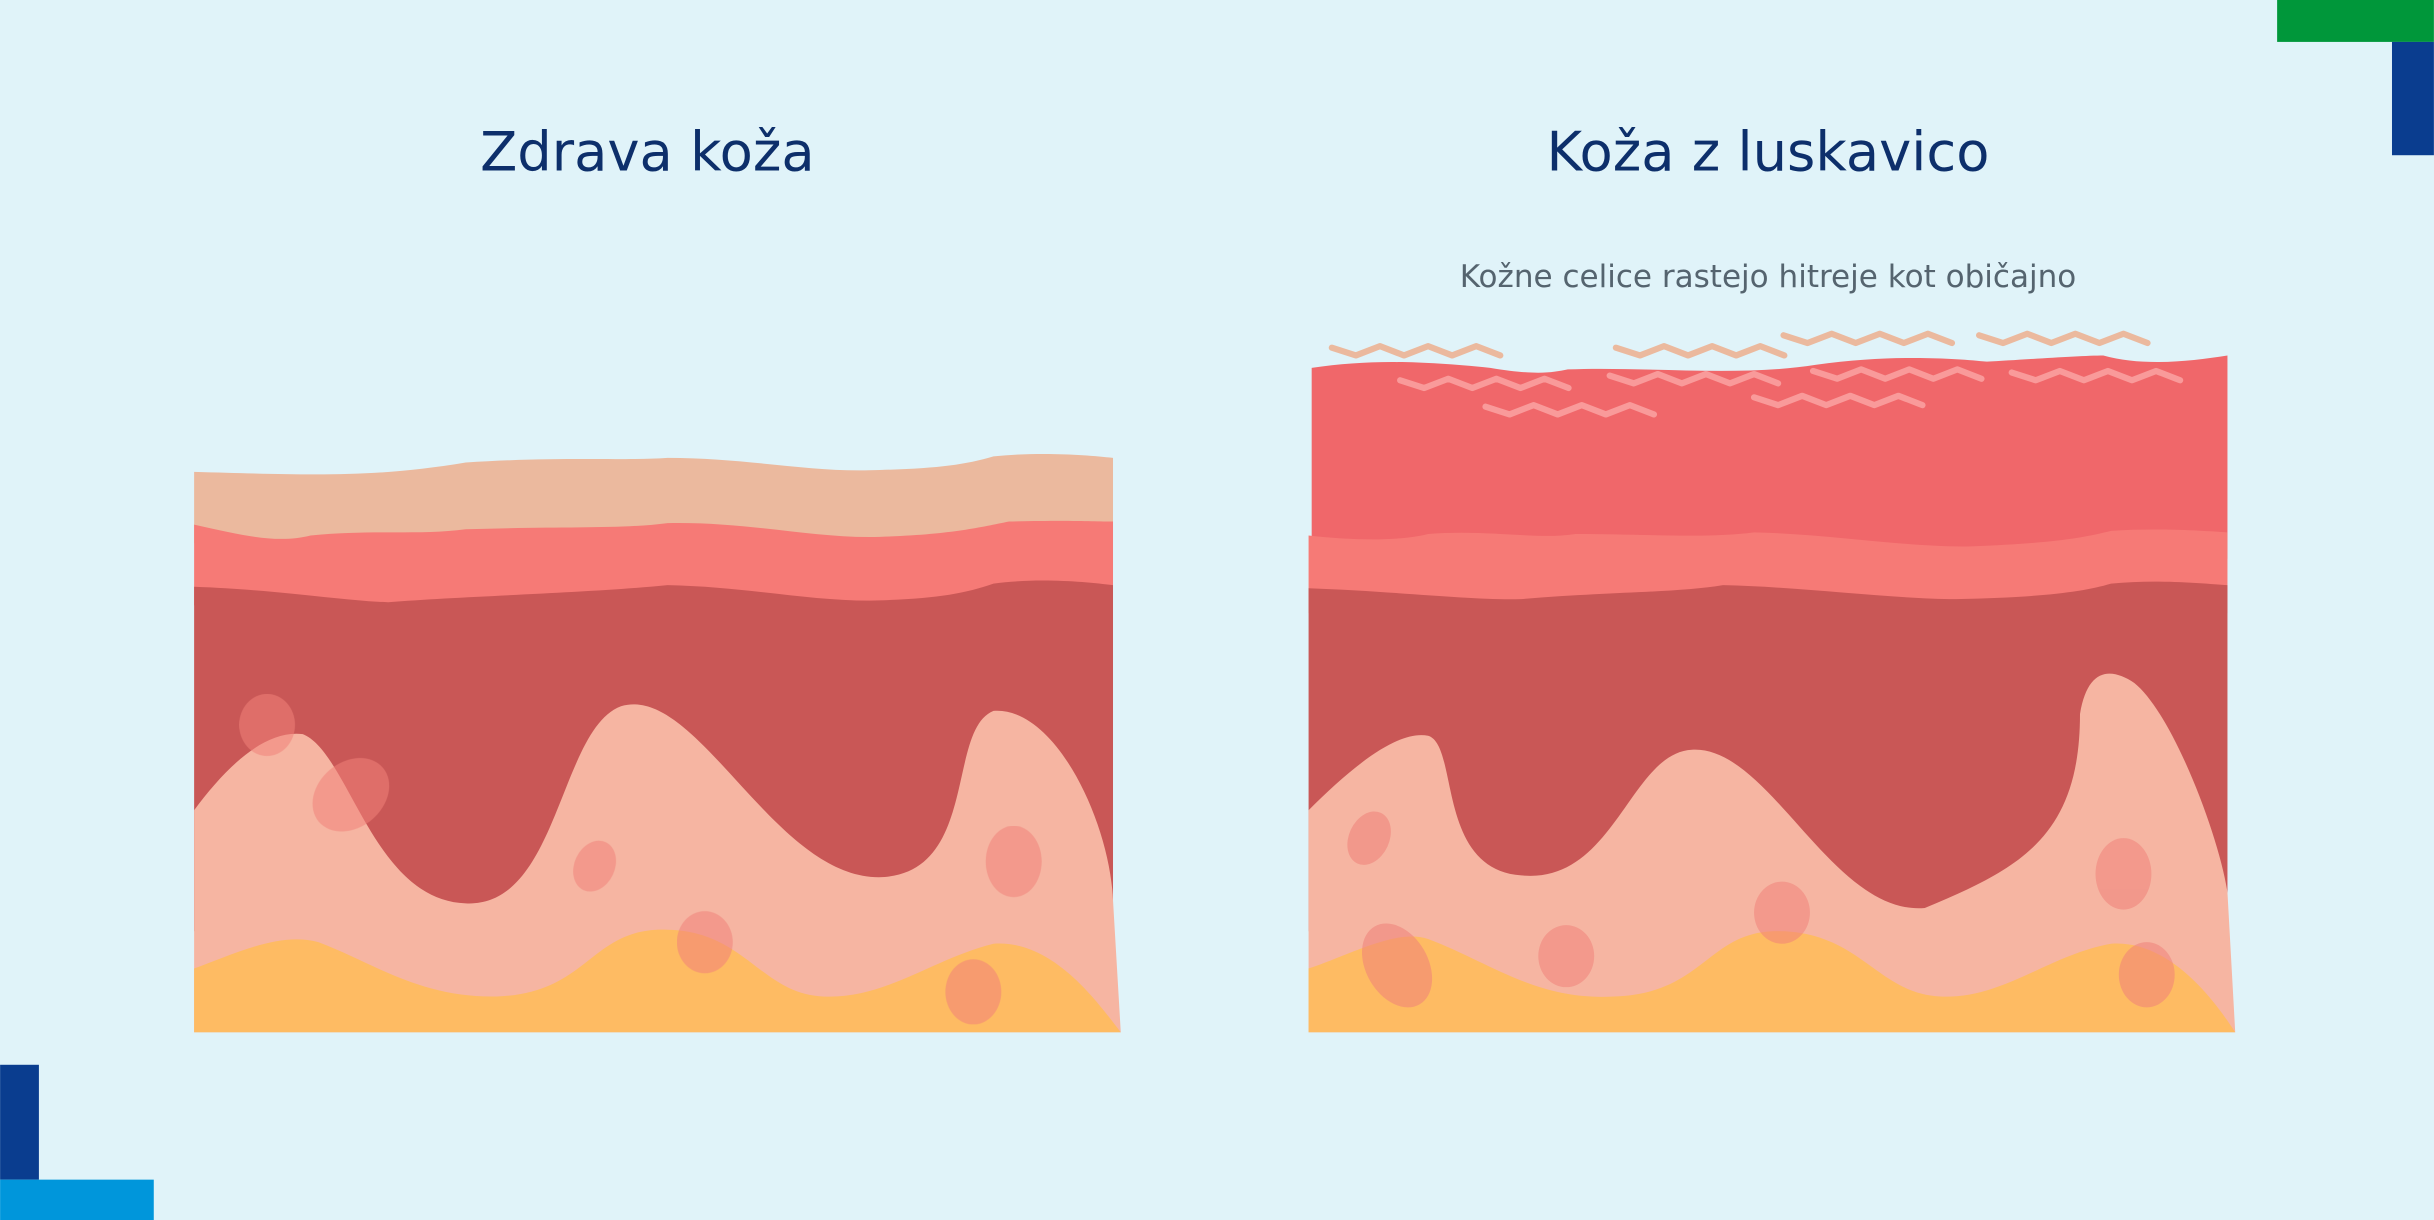 This screenshot has height=1220, width=2434. Describe the element at coordinates (647, 152) in the screenshot. I see `left-title: Zdrava koža` at that location.